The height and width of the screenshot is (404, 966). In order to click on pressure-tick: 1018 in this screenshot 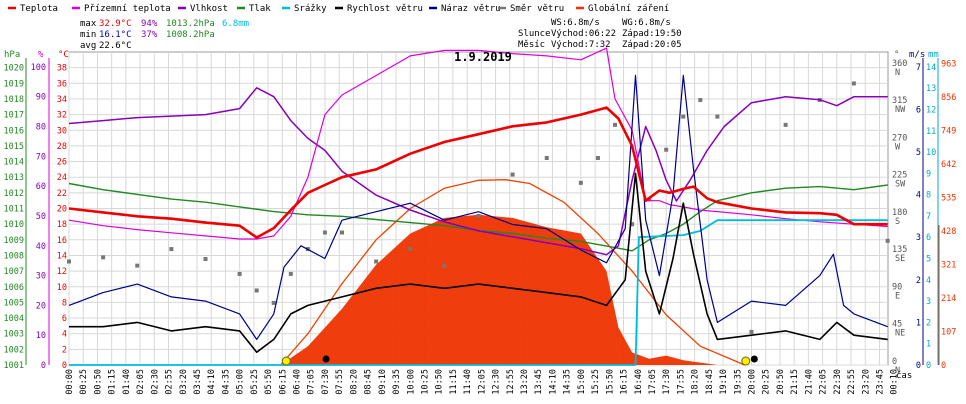, I will do `click(14, 100)`.